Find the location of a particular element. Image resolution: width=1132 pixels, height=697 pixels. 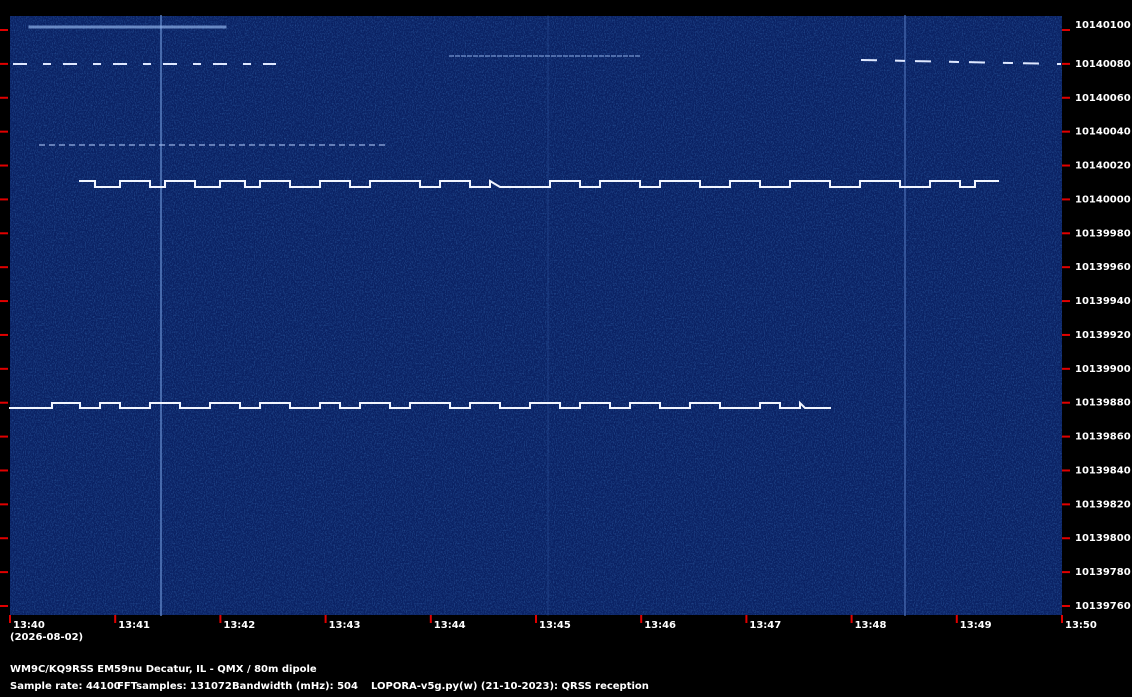

y-tick-label: 10140040 is located at coordinates (1103, 132).